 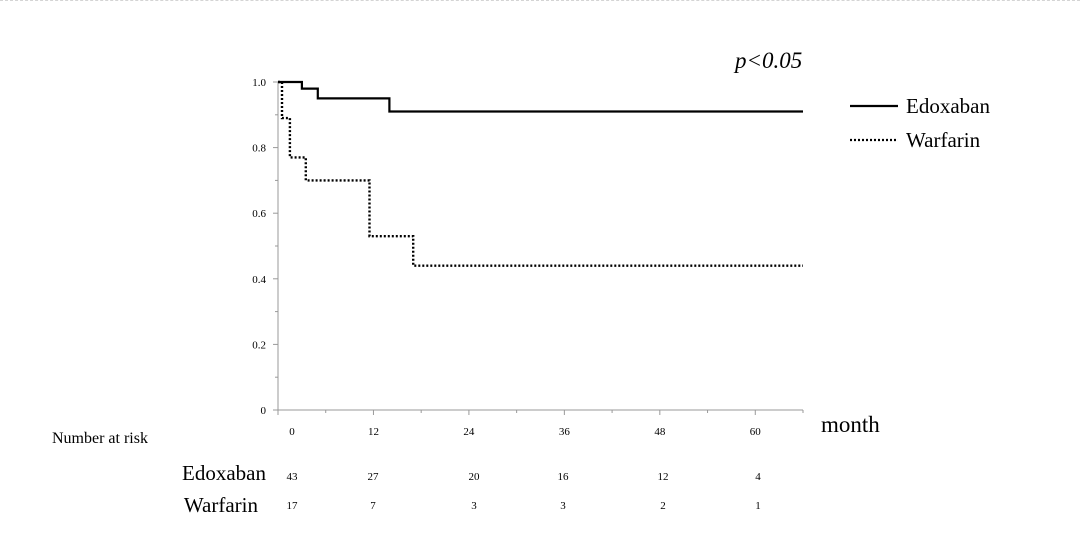 I want to click on y-tick-label: 0.2, so click(x=259, y=345).